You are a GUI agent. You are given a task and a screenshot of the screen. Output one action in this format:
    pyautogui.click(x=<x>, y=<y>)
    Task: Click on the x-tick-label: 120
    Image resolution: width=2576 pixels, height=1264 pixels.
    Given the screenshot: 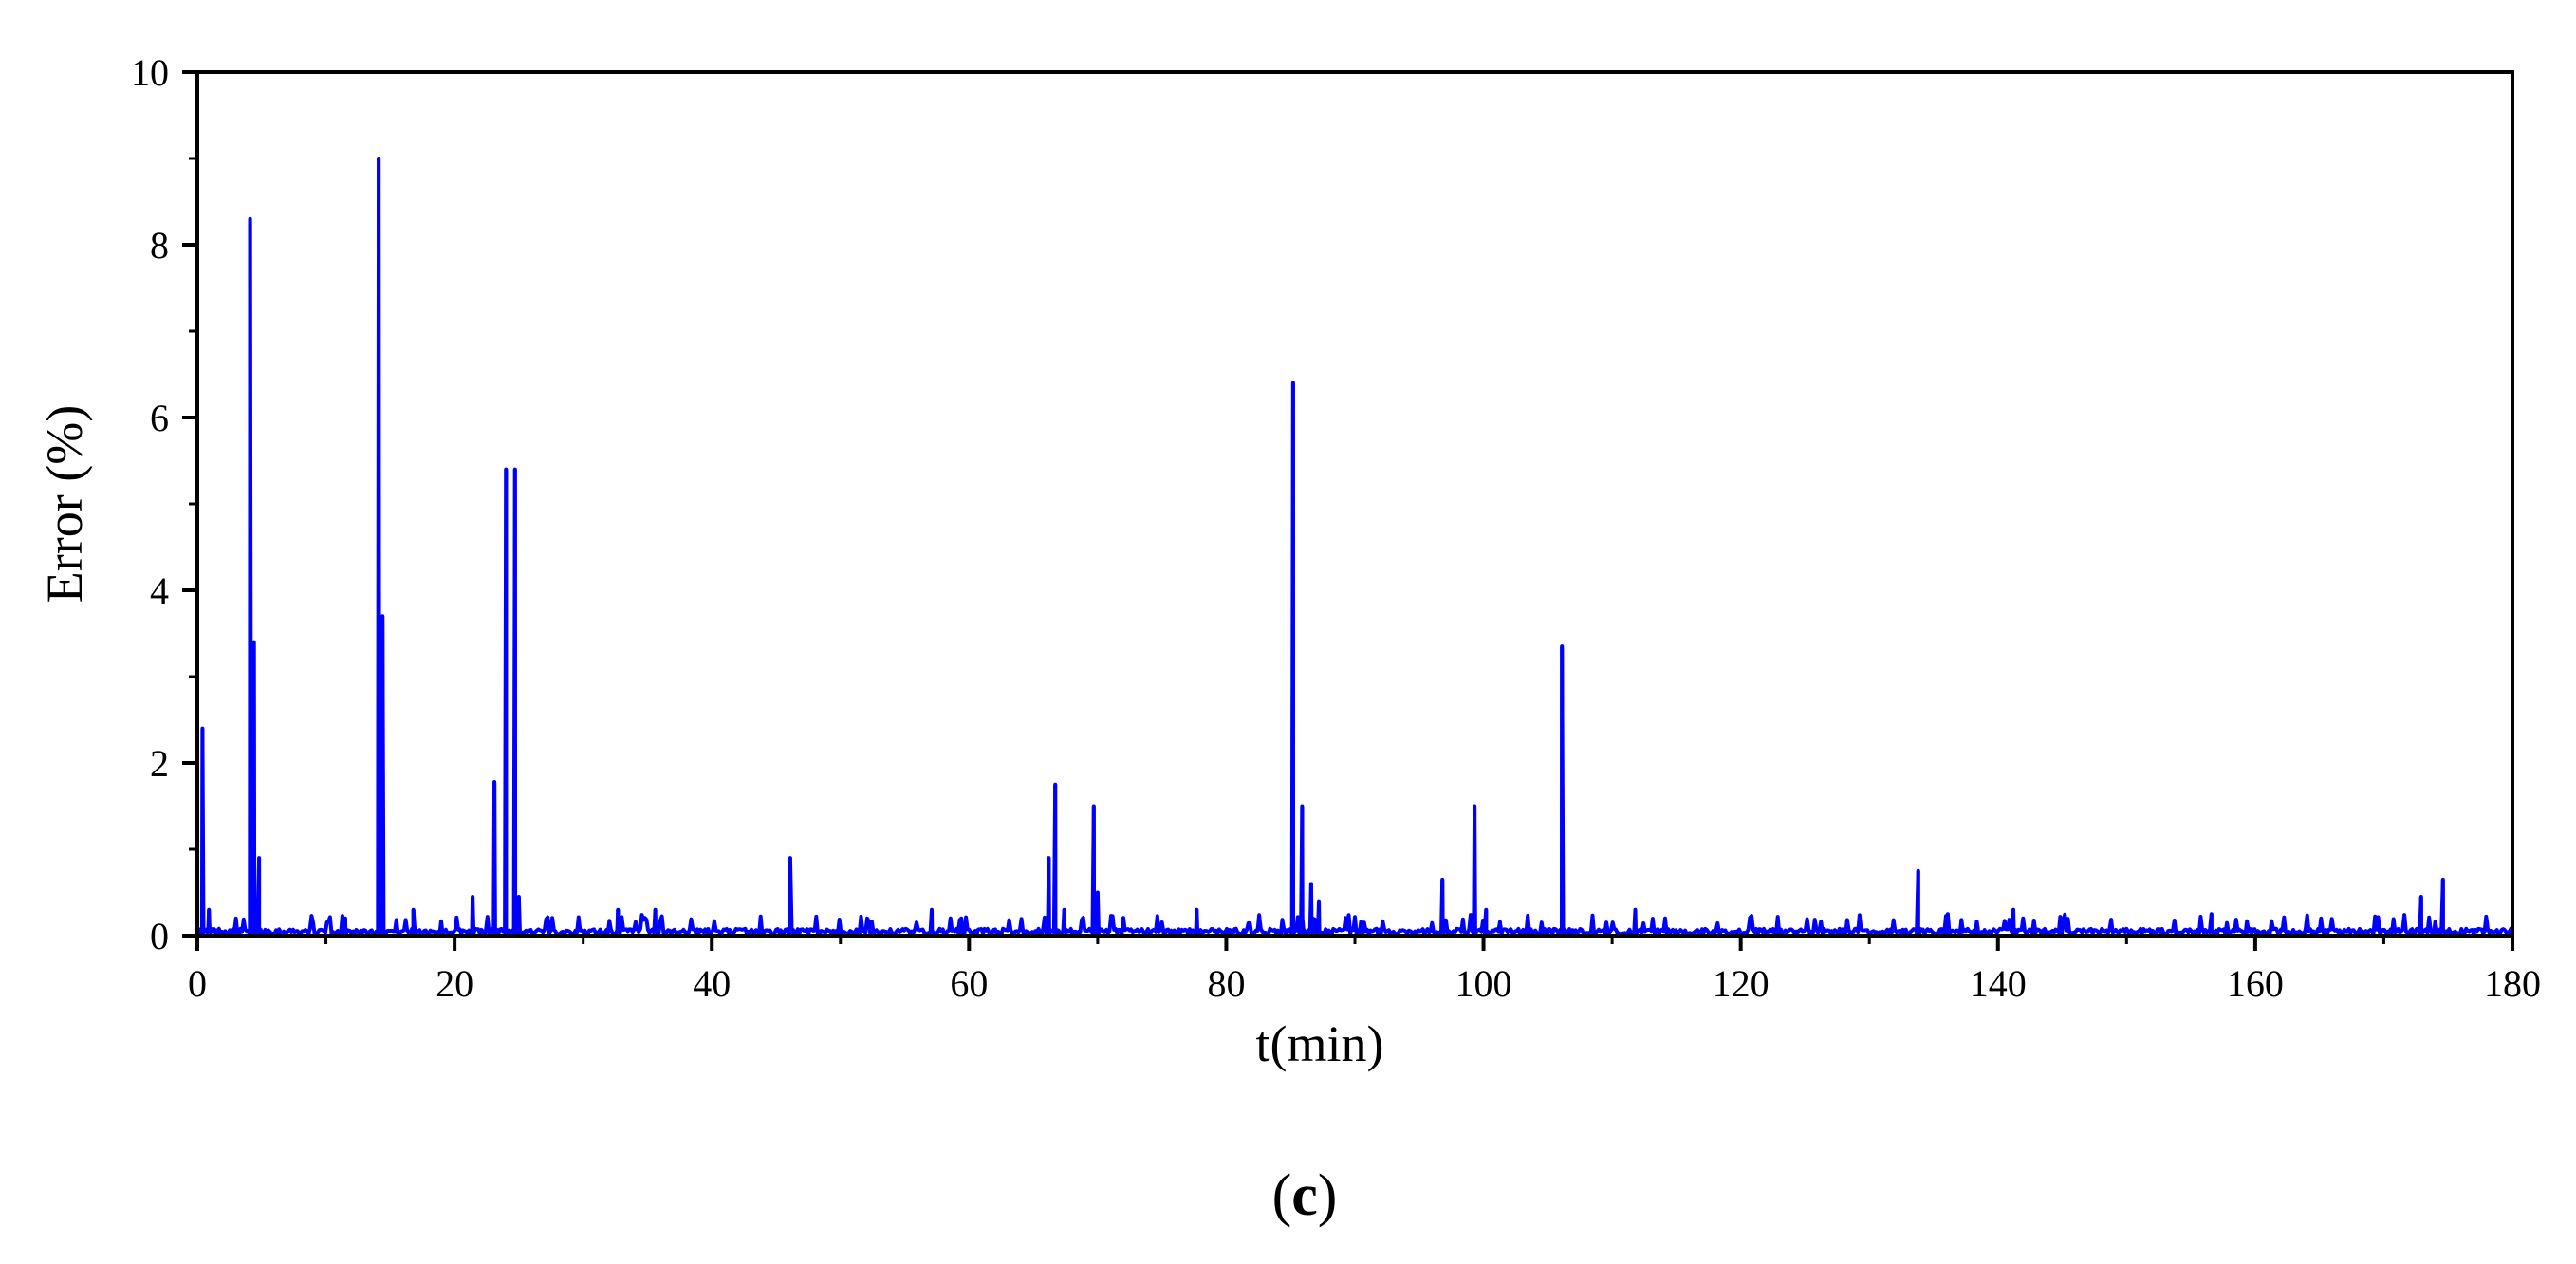 What is the action you would take?
    pyautogui.click(x=1741, y=984)
    